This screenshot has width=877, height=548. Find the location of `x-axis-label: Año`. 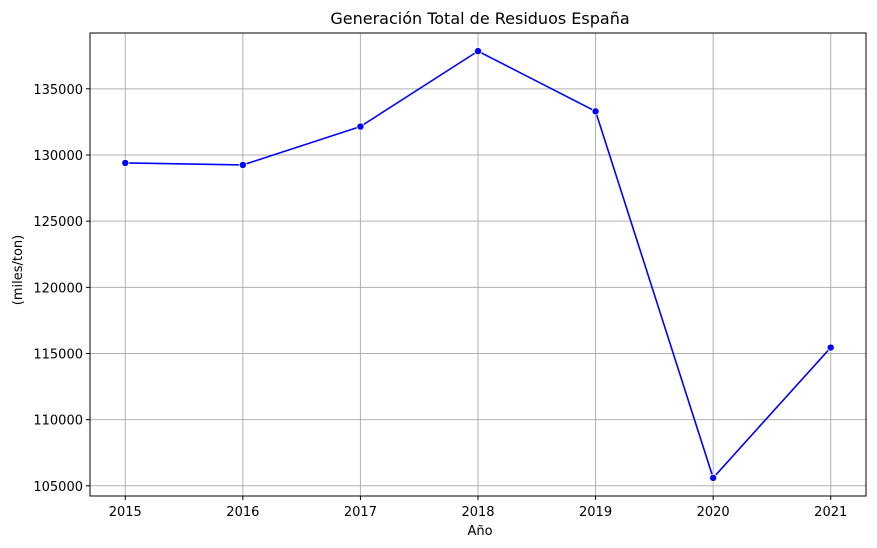

x-axis-label: Año is located at coordinates (479, 531).